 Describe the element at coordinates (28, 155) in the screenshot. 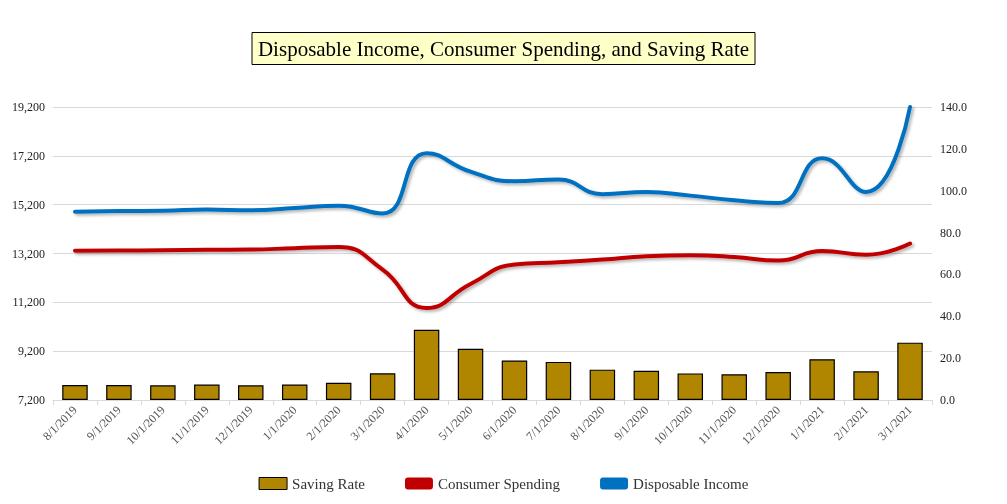

I see `y-tick-label: 17,200` at that location.